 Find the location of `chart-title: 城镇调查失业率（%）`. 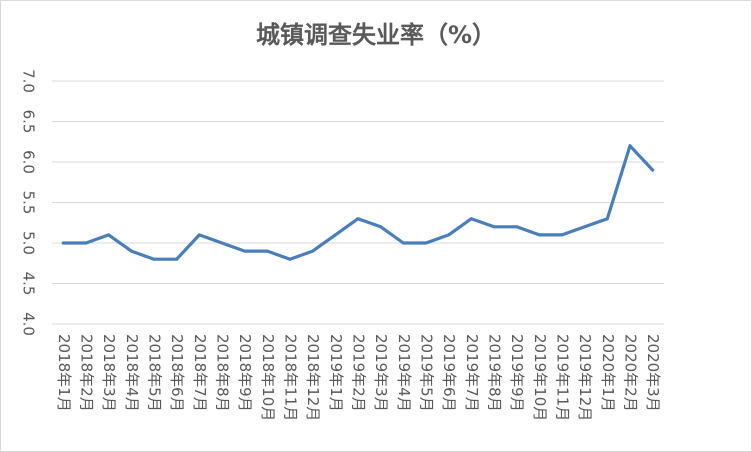

chart-title: 城镇调查失业率（%） is located at coordinates (376, 35).